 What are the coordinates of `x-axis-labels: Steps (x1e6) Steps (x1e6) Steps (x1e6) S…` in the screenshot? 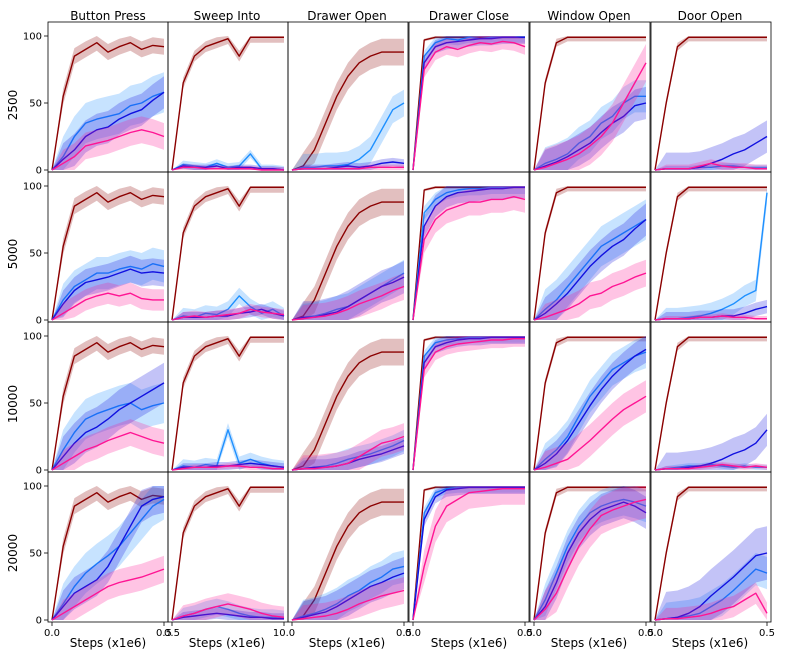 It's located at (409, 643).